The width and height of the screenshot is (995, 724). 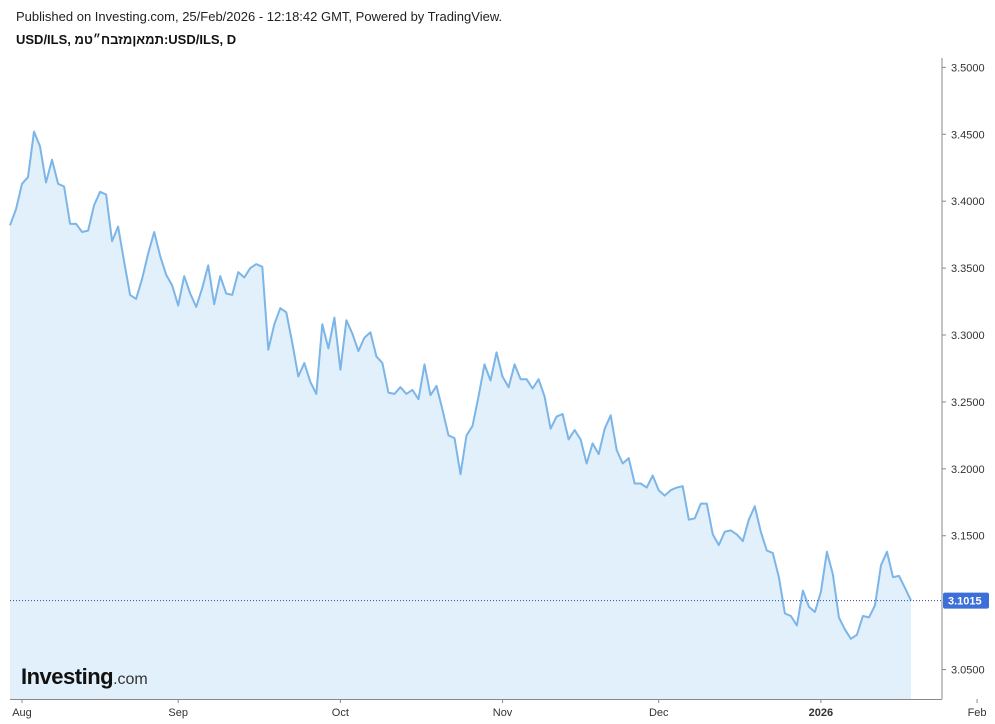 I want to click on price-tick-label: 3.2000, so click(x=968, y=470).